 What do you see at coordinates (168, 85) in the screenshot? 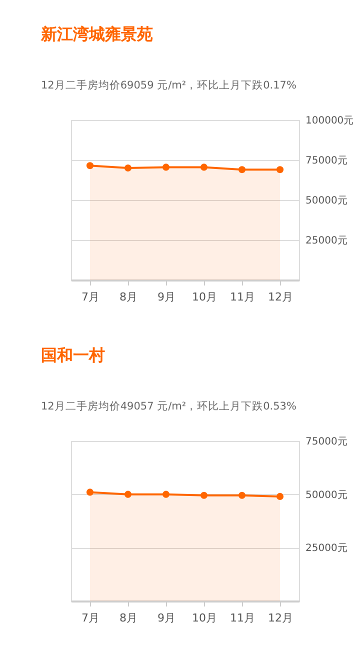
I see `chart-subtitle: 12月二手房均价69059 元/m²，环比上月下跌0.17%` at bounding box center [168, 85].